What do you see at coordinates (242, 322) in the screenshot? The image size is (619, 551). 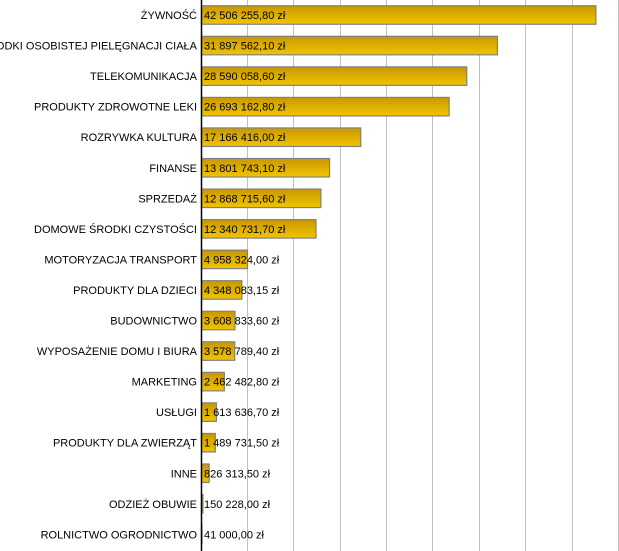 I see `value-label: 3 608 833,60 zł` at bounding box center [242, 322].